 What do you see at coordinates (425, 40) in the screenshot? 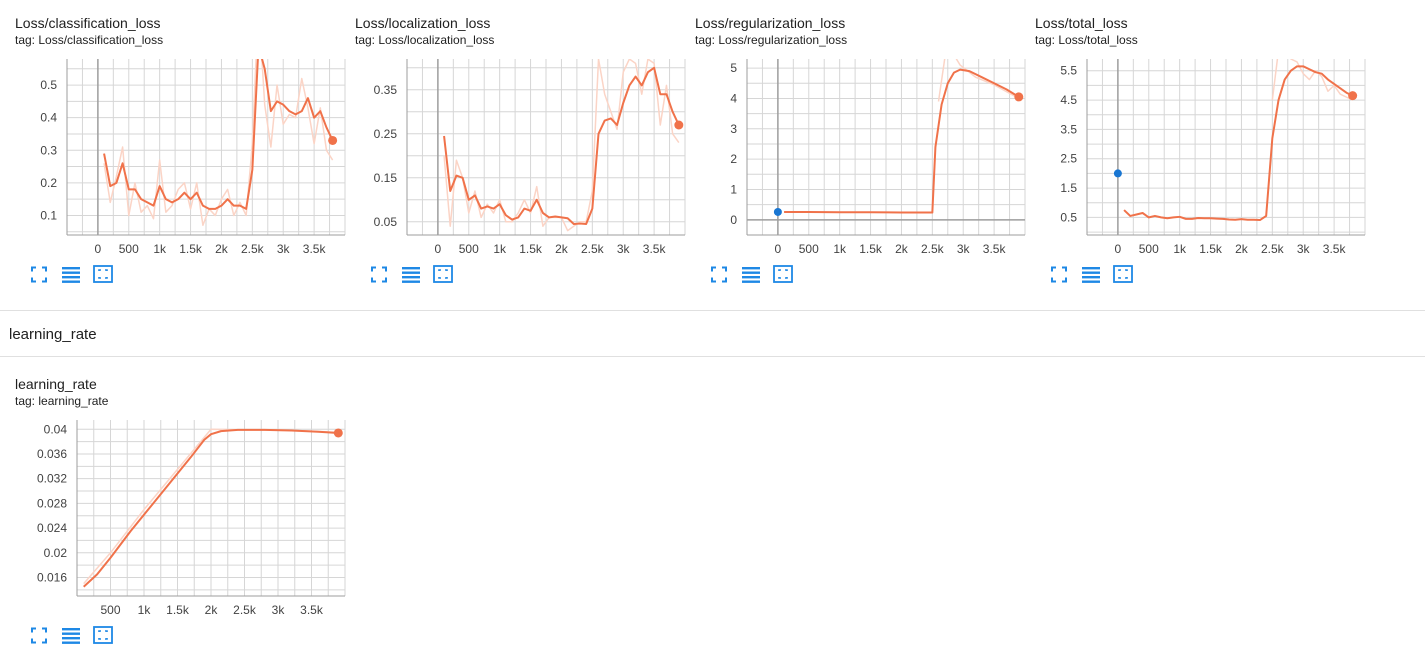
I see `chart-tag: tag: Loss/localization_loss` at bounding box center [425, 40].